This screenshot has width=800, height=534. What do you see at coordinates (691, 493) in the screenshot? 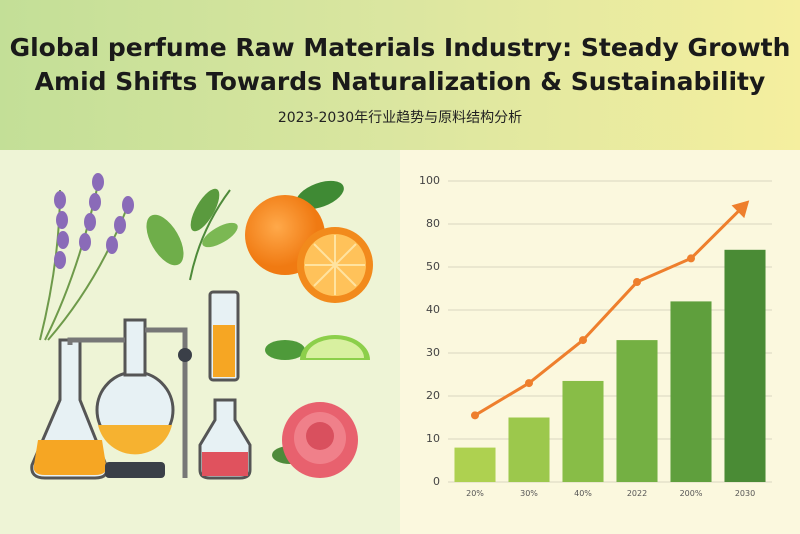
I see `x-tick-label: 200%` at bounding box center [691, 493].